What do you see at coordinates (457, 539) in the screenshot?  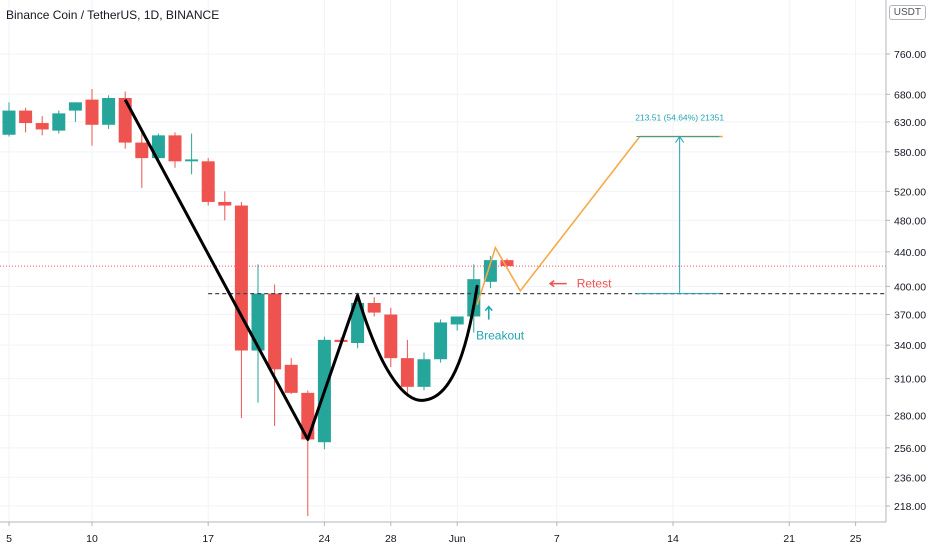 I see `x-tick-label: Jun` at bounding box center [457, 539].